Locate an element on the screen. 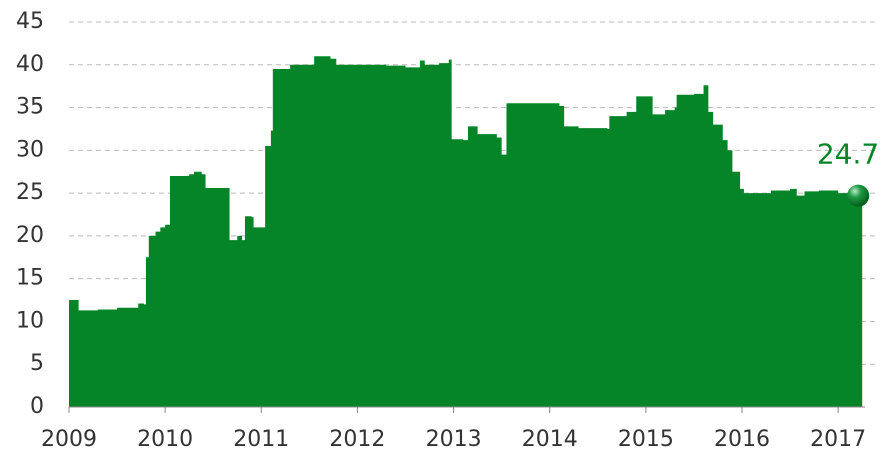  y-tick-label: 10 is located at coordinates (30, 320).